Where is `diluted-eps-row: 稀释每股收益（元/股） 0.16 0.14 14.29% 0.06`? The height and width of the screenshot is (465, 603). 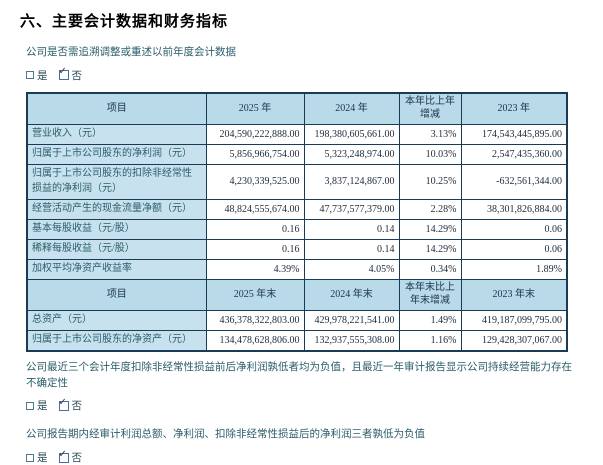 diluted-eps-row: 稀释每股收益（元/股） 0.16 0.14 14.29% 0.06 is located at coordinates (297, 249).